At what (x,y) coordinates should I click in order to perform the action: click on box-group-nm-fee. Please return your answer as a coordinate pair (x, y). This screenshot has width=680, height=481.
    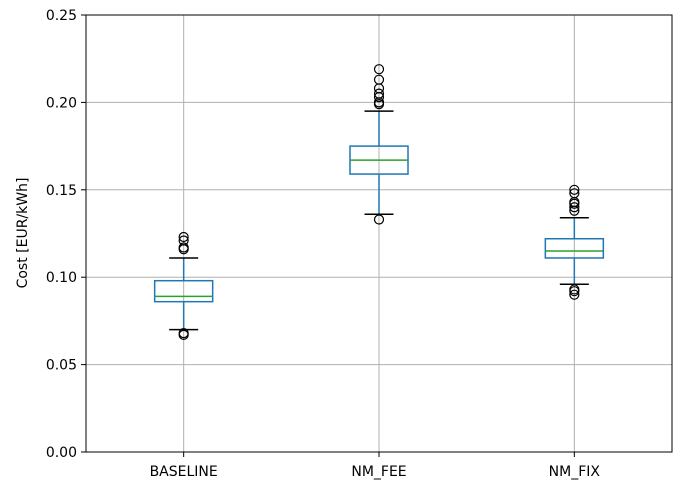
    Looking at the image, I should click on (379, 144).